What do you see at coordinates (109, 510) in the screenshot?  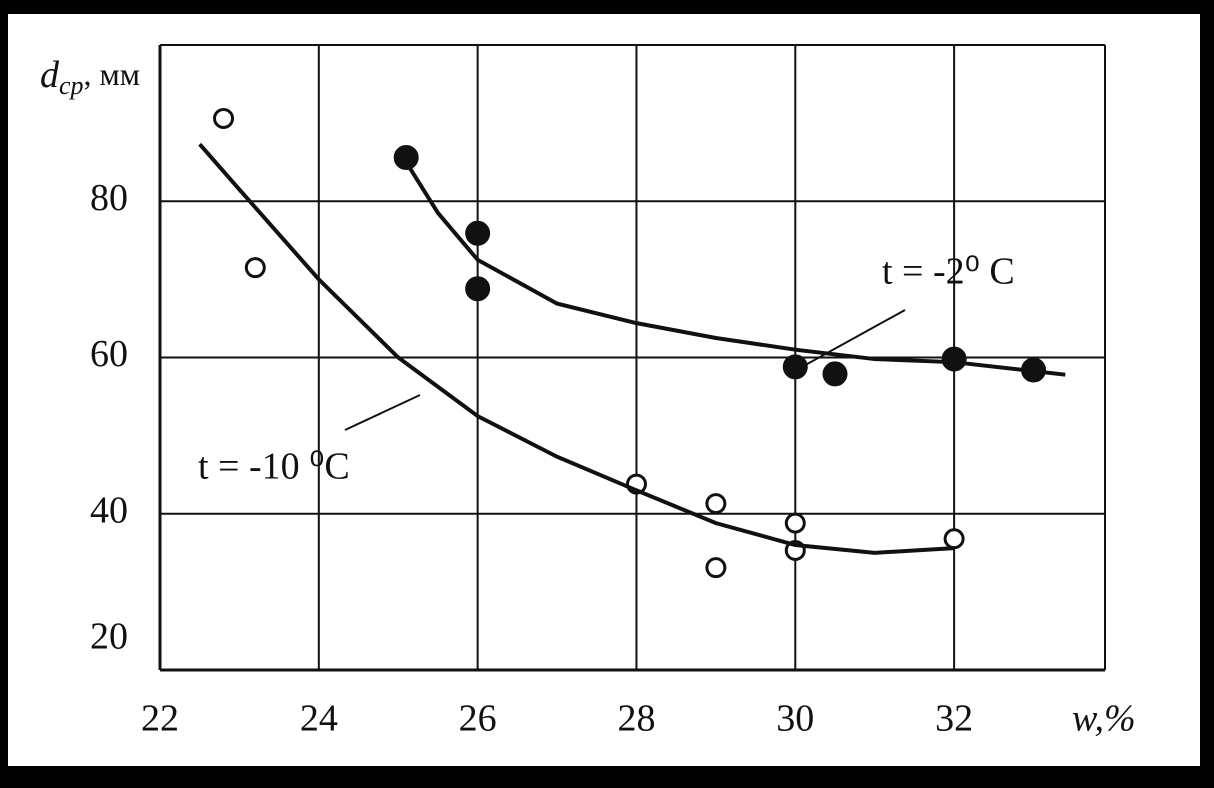 I see `y-tick-label: 40` at bounding box center [109, 510].